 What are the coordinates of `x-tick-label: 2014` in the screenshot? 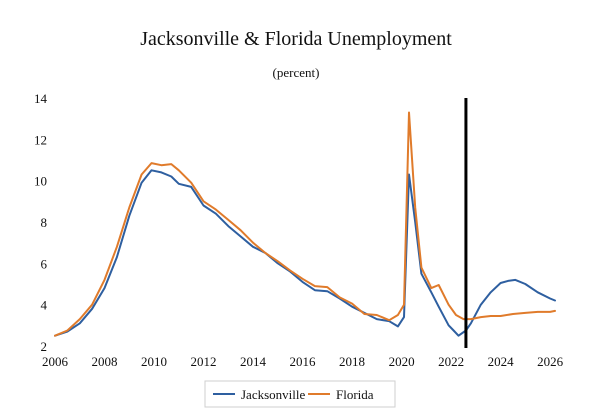 It's located at (253, 361).